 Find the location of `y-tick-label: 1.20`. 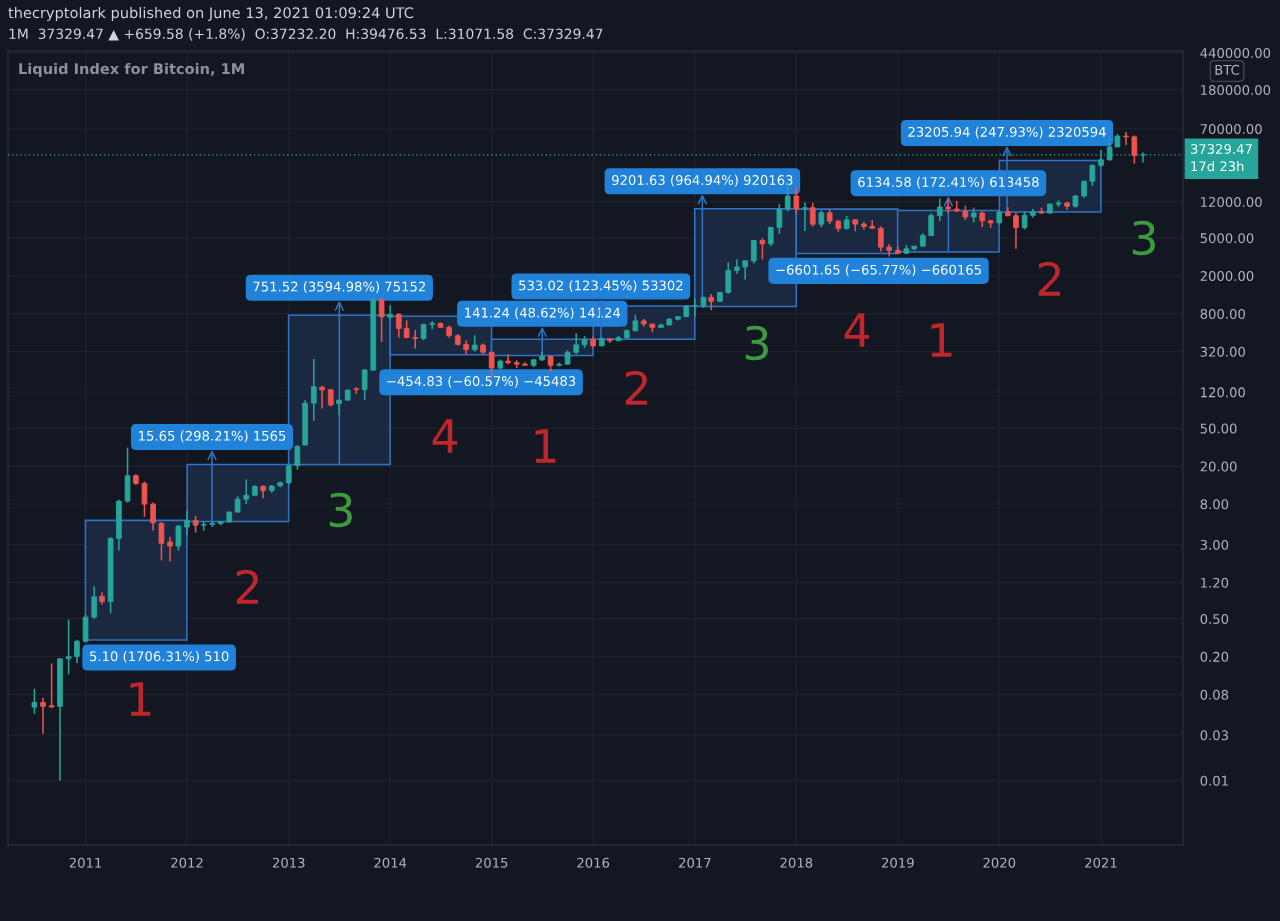

y-tick-label: 1.20 is located at coordinates (1215, 582).